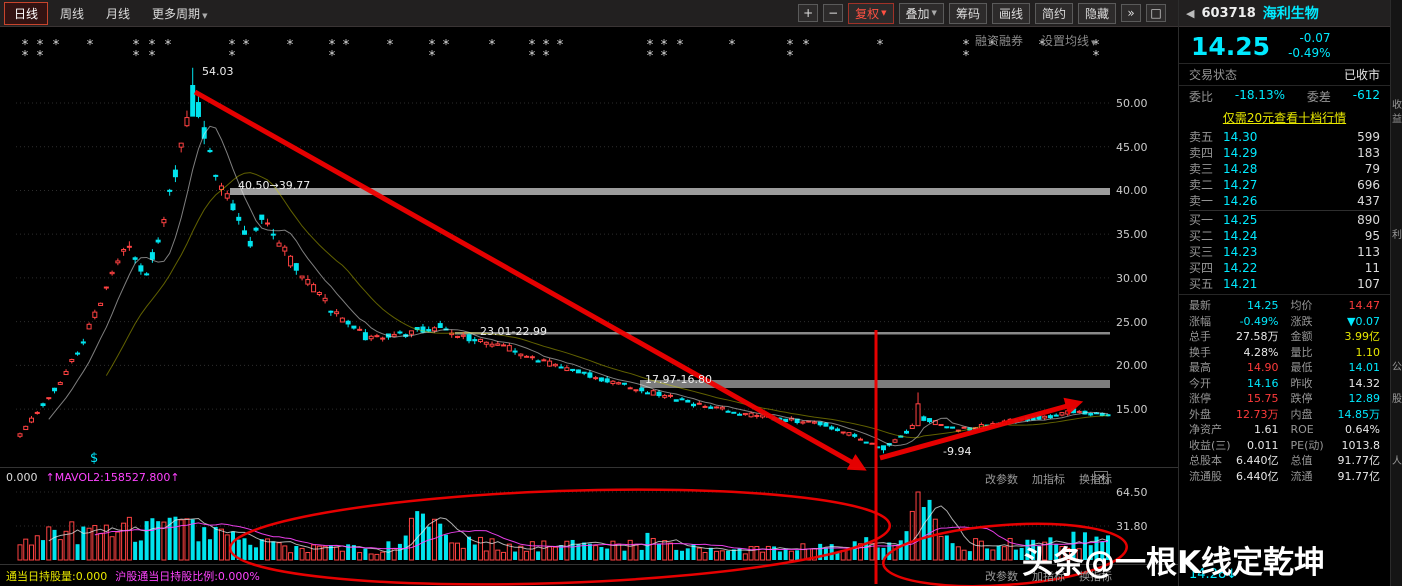 Image resolution: width=1402 pixels, height=586 pixels. Describe the element at coordinates (1234, 352) in the screenshot. I see `stat-换手: 换手 4.28%` at that location.